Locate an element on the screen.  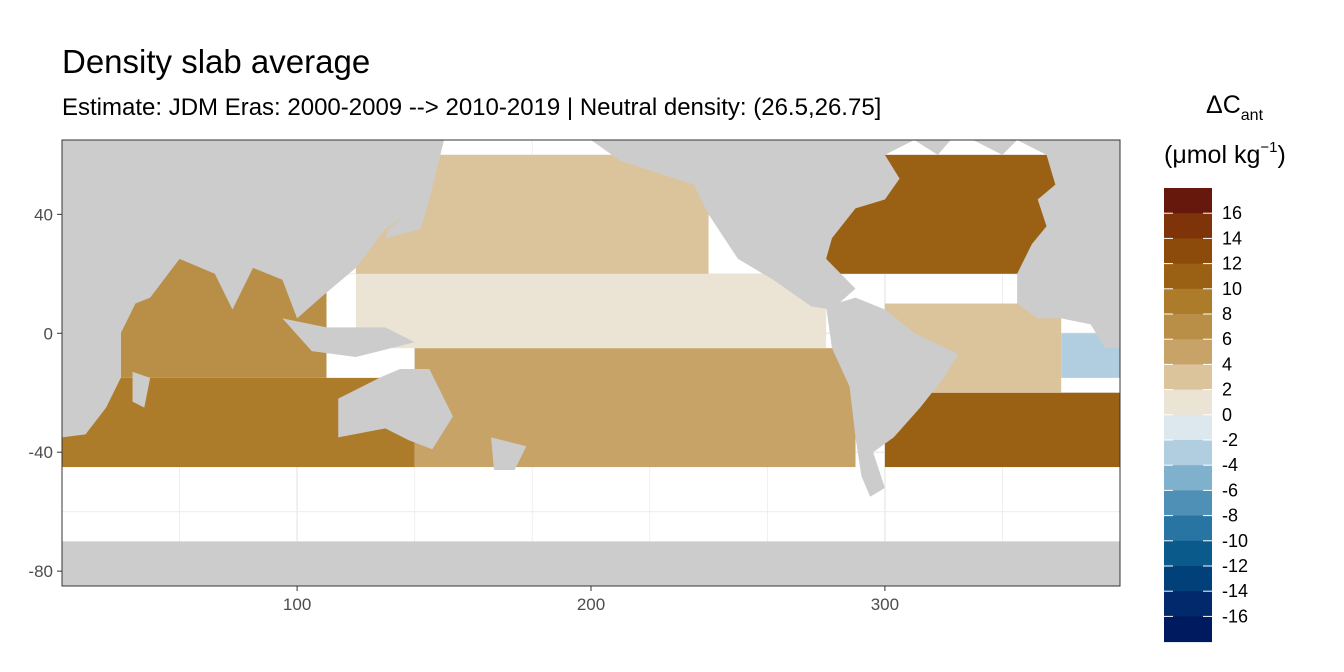
land-south-america is located at coordinates (892, 397).